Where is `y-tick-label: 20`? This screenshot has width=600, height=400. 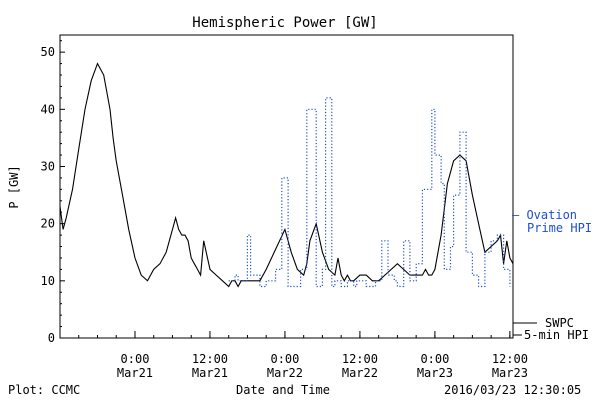 y-tick-label: 20 is located at coordinates (48, 224).